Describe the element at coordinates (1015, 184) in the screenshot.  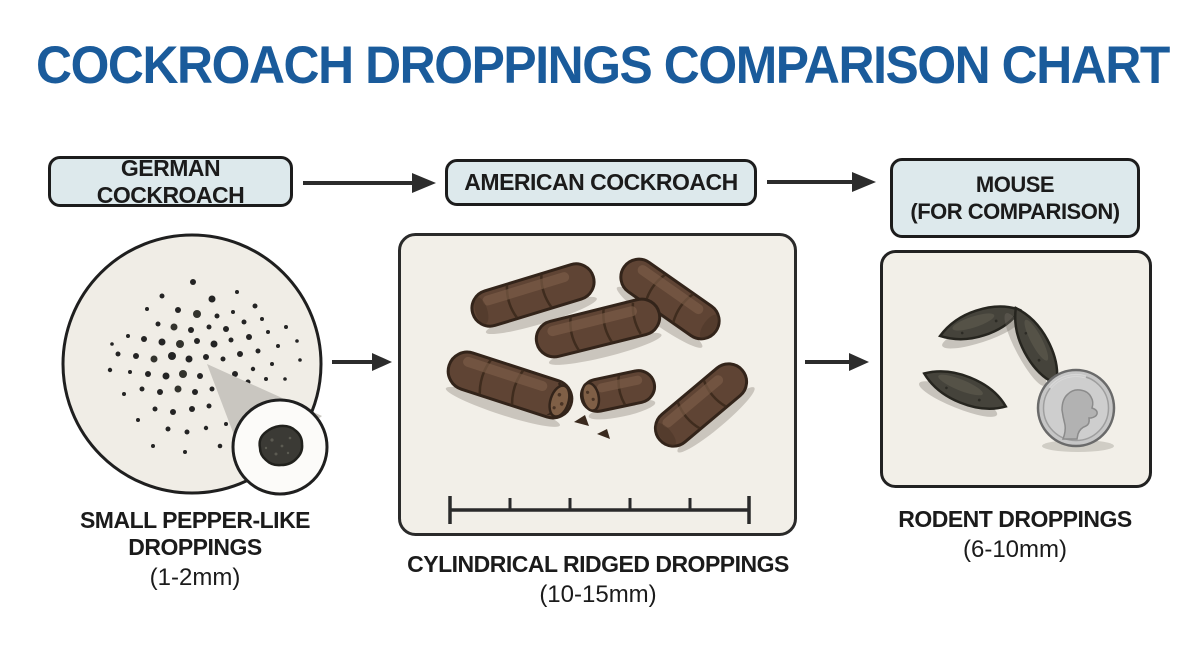
I see `stage-label-text: MOUSE` at that location.